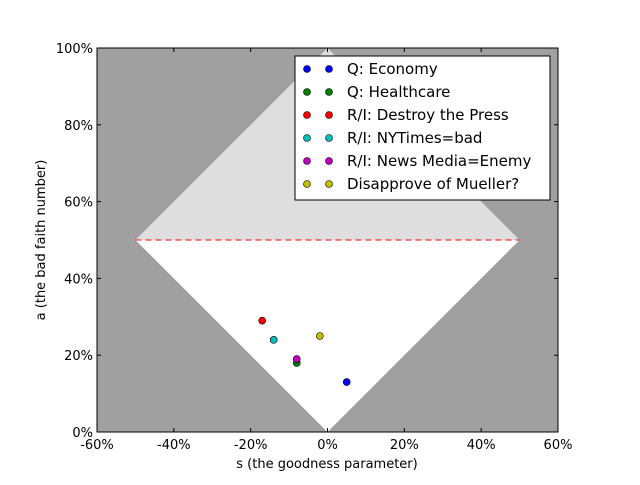 The image size is (640, 485). What do you see at coordinates (78, 126) in the screenshot?
I see `y-tick-label: 80%` at bounding box center [78, 126].